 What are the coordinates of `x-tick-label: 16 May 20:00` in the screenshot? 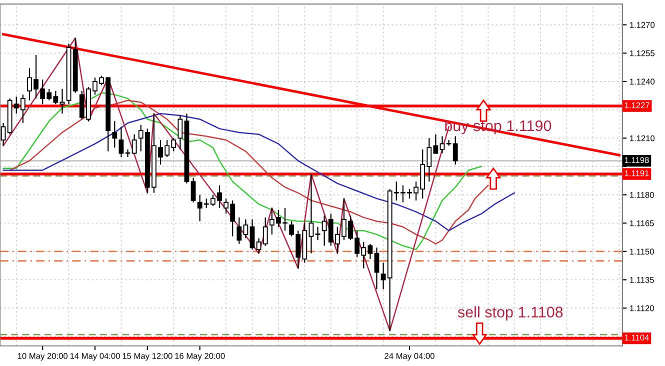 It's located at (200, 357).